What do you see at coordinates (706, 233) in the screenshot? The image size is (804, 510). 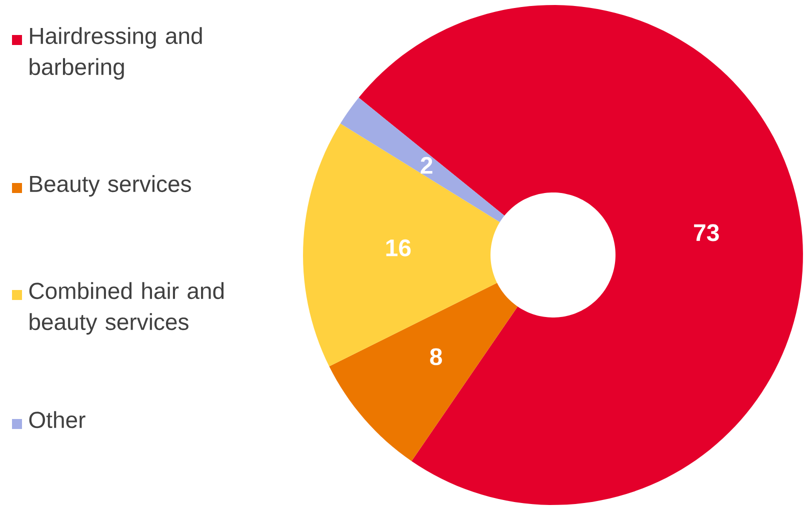 I see `data-label: 73` at bounding box center [706, 233].